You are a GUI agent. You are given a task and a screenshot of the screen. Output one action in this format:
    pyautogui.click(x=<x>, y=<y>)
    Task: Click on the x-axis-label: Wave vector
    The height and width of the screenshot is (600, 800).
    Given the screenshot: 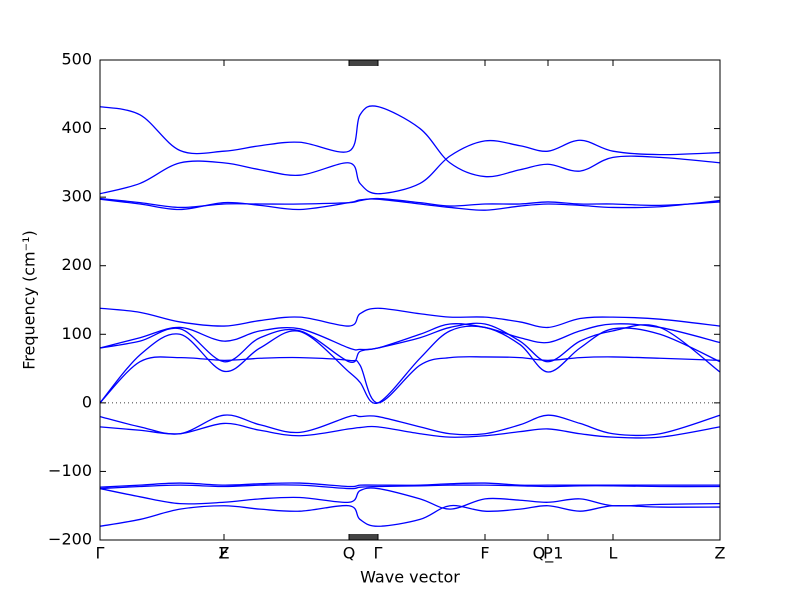 What is the action you would take?
    pyautogui.click(x=410, y=577)
    